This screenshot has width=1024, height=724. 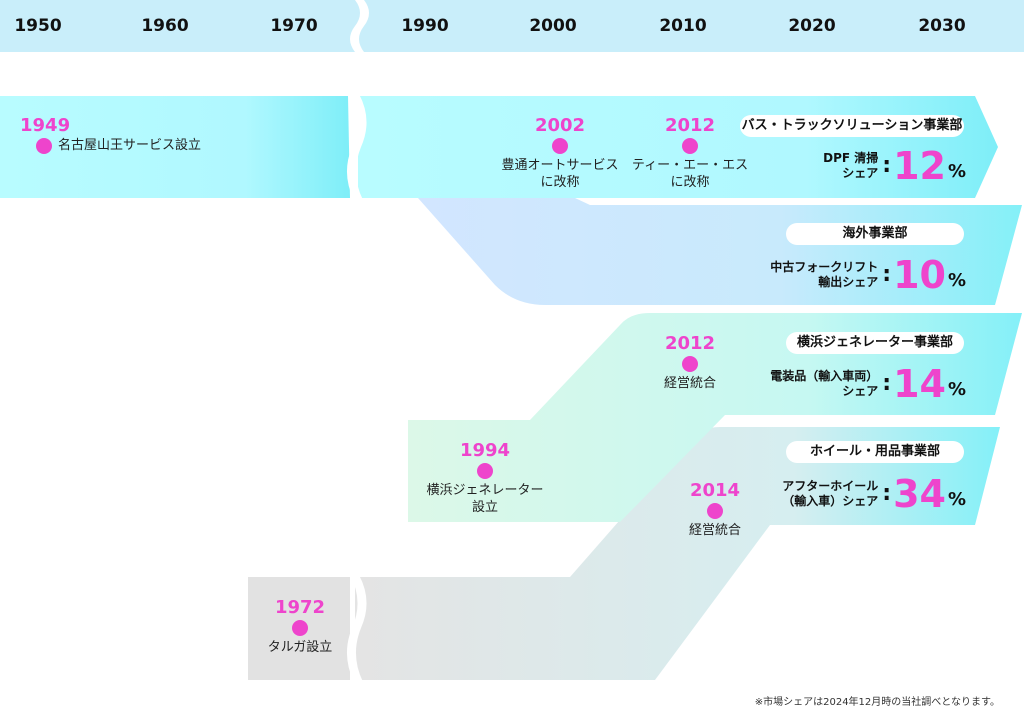 I want to click on share-overseas: 中古フォークリフト 輸出シェア : 10 %, so click(x=848, y=275).